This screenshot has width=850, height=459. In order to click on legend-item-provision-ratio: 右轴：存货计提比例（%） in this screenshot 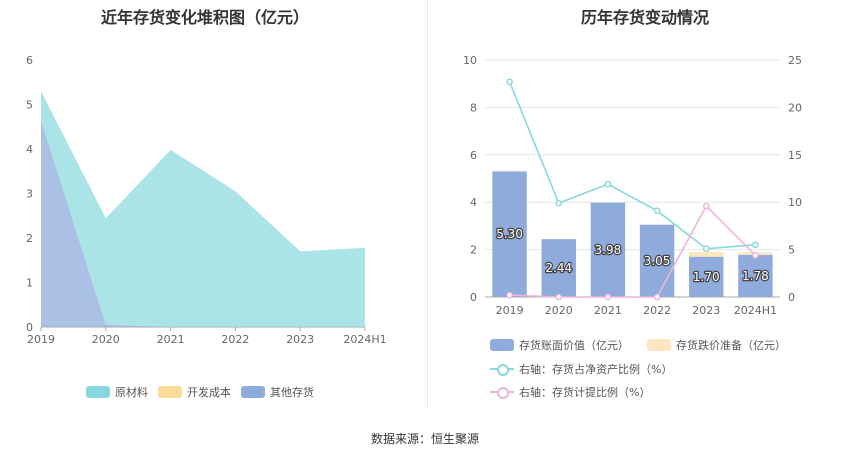, I will do `click(570, 392)`.